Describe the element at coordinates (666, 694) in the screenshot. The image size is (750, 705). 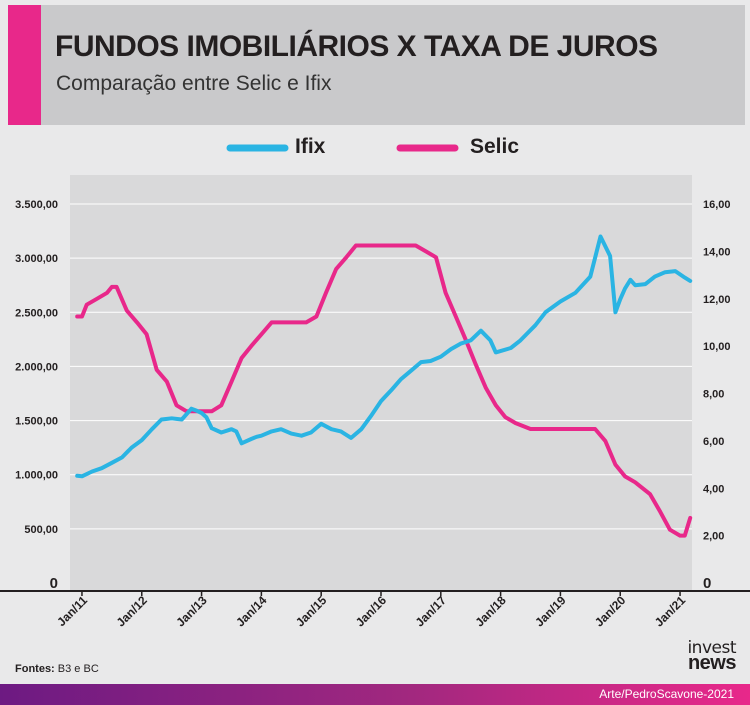
I see `credit-text: Arte/PedroScavone-2021` at that location.